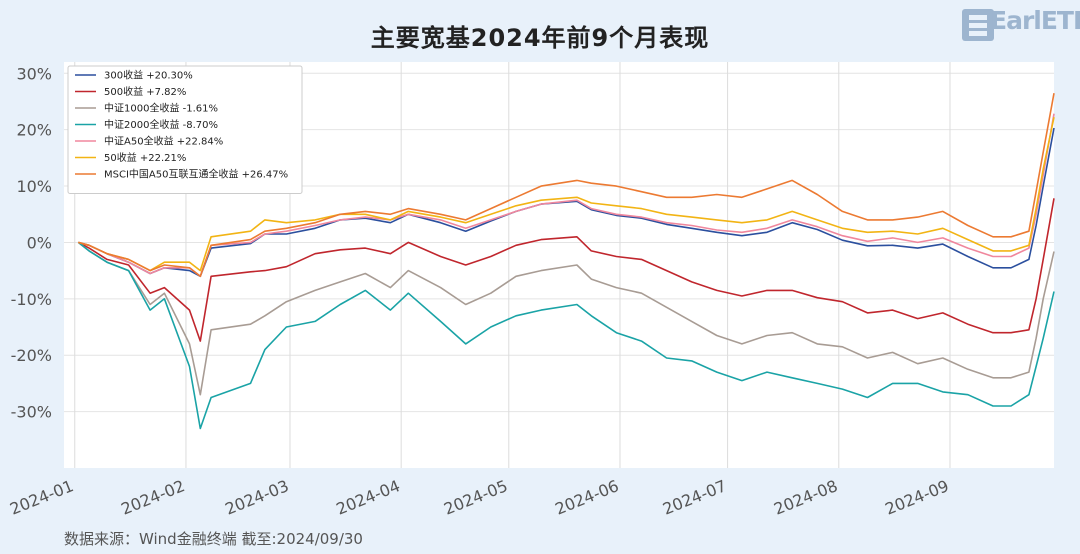  Describe the element at coordinates (34, 130) in the screenshot. I see `y-tick-label: 20%` at that location.